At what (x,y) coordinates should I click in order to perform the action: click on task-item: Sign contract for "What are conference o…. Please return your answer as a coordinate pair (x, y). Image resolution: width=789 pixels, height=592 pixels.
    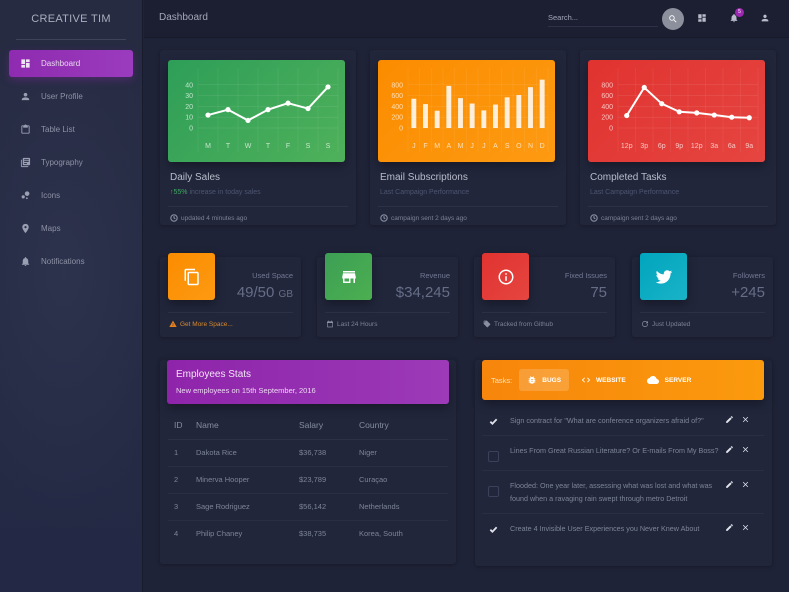
    Looking at the image, I should click on (623, 421).